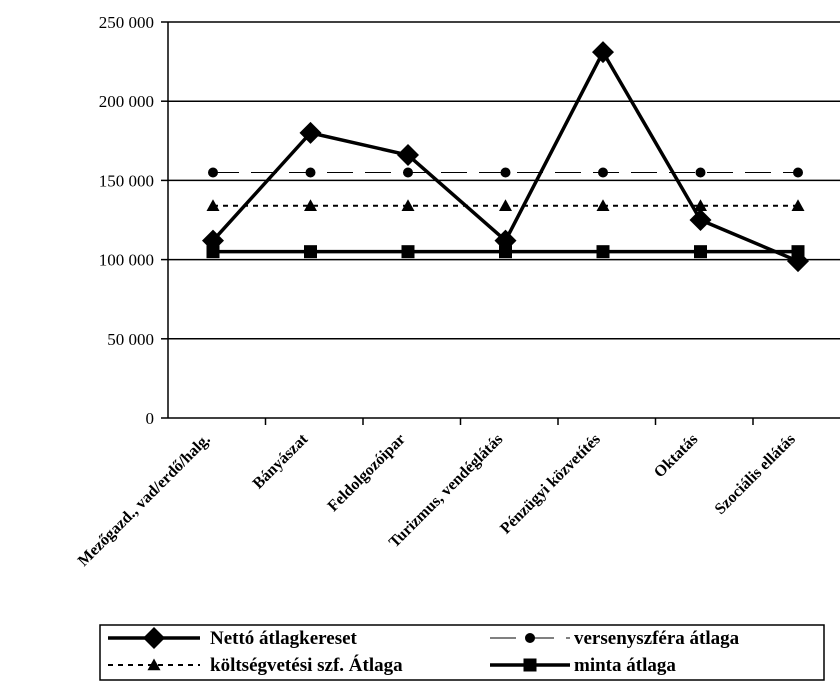 Image resolution: width=840 pixels, height=682 pixels. Describe the element at coordinates (133, 220) in the screenshot. I see `y-axis-ticks: 0 50 000 100 000 150 000 200 000 250 000` at that location.